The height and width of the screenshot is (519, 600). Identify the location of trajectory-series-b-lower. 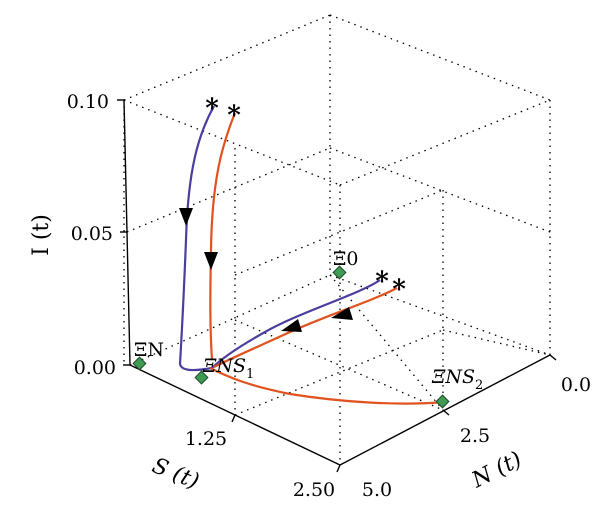
(305, 327).